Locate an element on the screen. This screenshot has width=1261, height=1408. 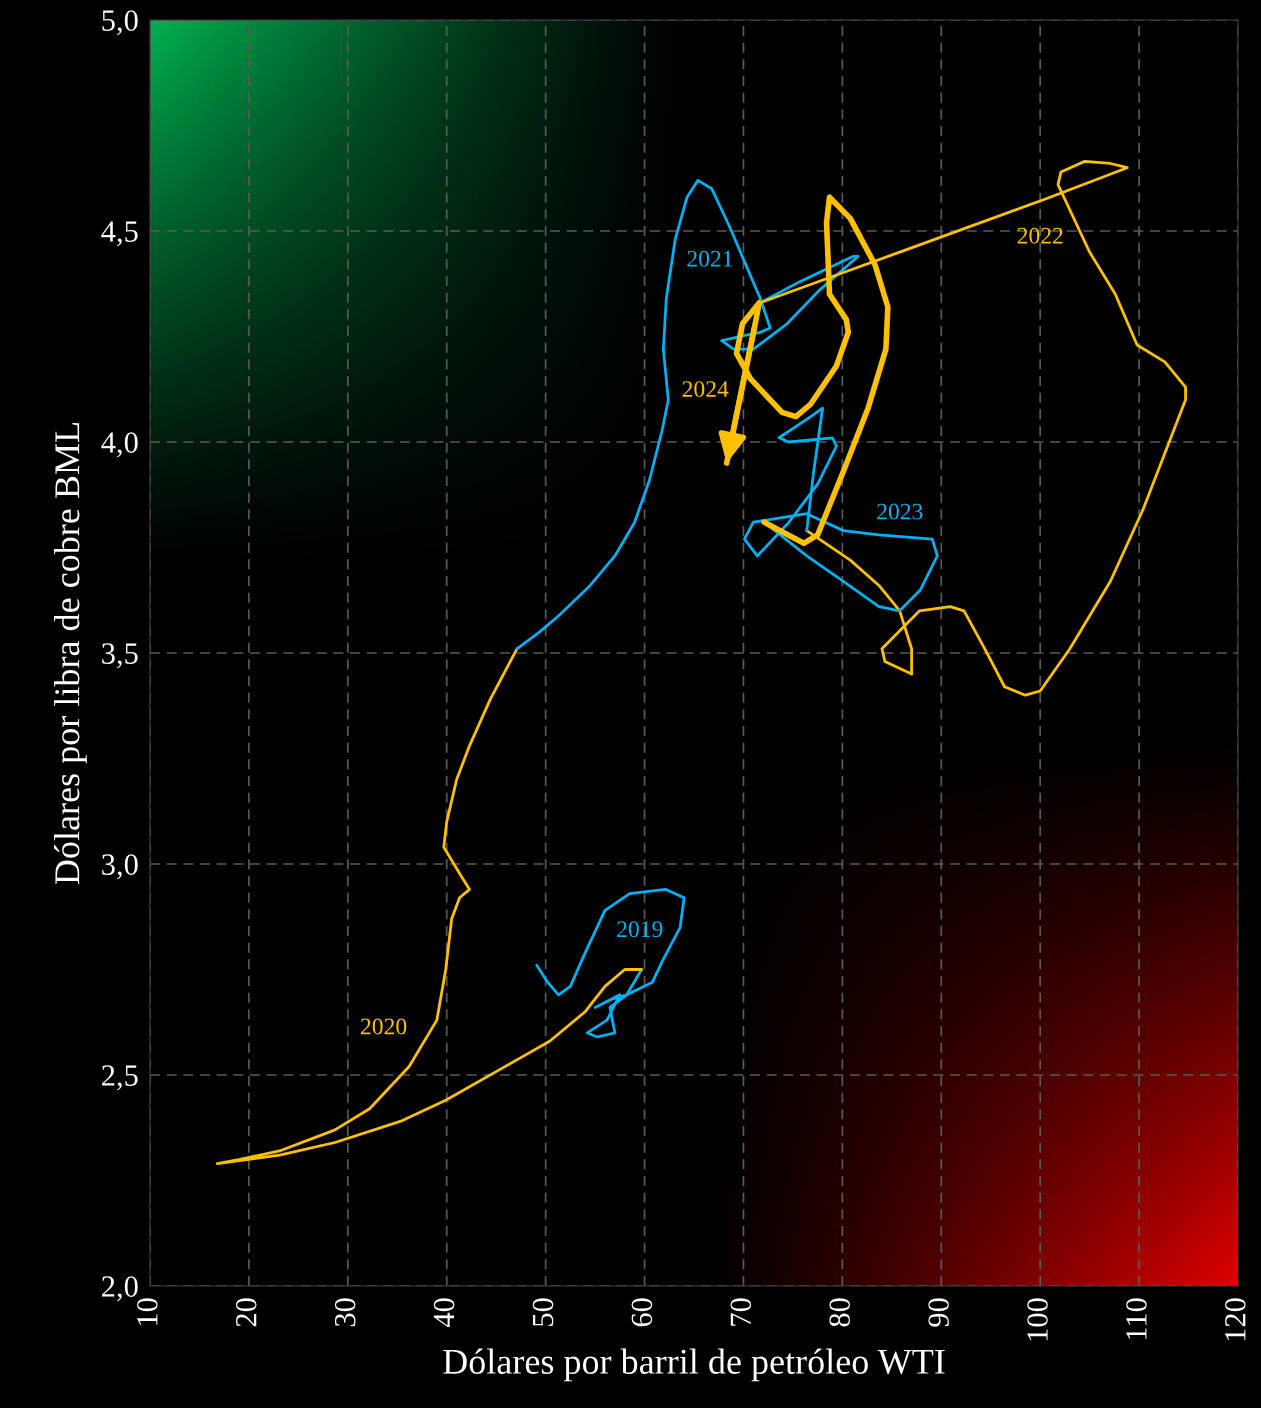
x-tick-label: 120 is located at coordinates (1235, 1319).